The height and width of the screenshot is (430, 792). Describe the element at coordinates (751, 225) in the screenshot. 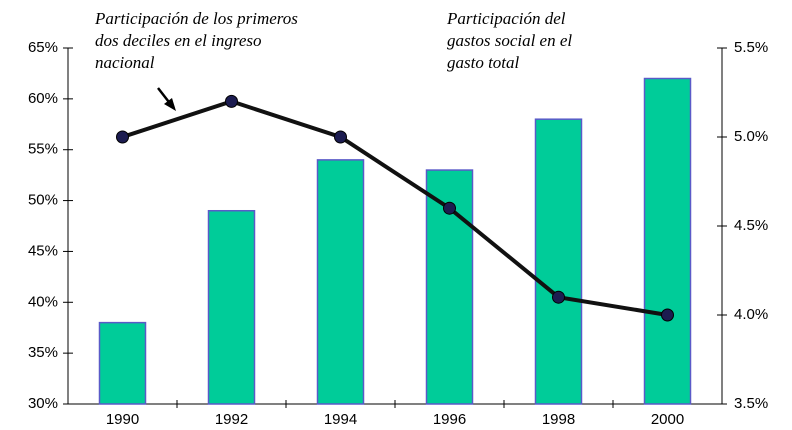

I see `y2-tick-label: 4.5%` at that location.